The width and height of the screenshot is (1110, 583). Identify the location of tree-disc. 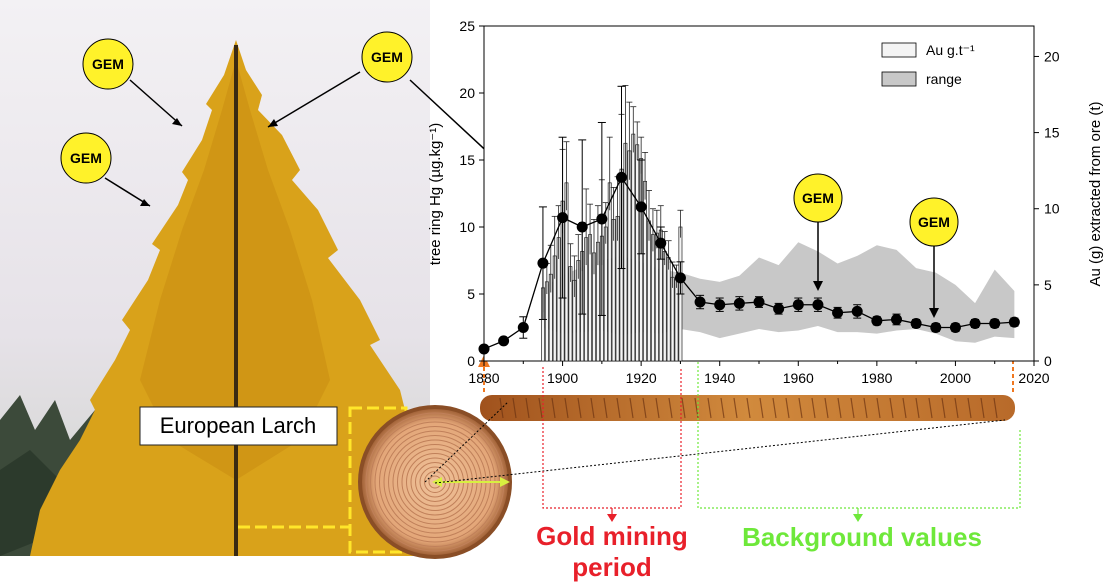
(435, 482).